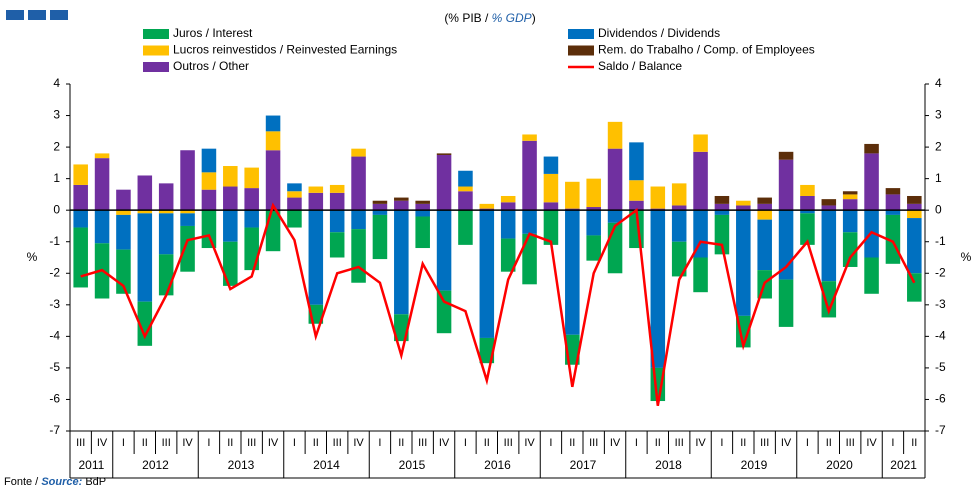 This screenshot has width=974, height=493. I want to click on year-label: 2012, so click(155, 465).